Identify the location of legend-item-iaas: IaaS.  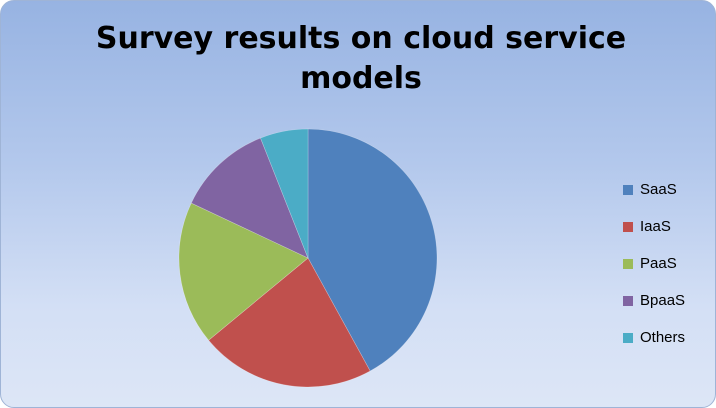
(654, 226).